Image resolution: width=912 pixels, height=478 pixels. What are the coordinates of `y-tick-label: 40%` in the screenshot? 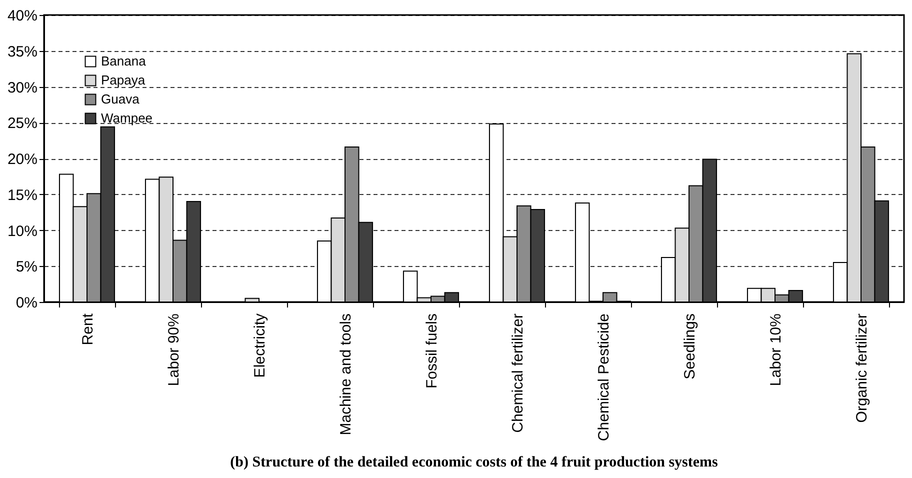 It's located at (22, 16).